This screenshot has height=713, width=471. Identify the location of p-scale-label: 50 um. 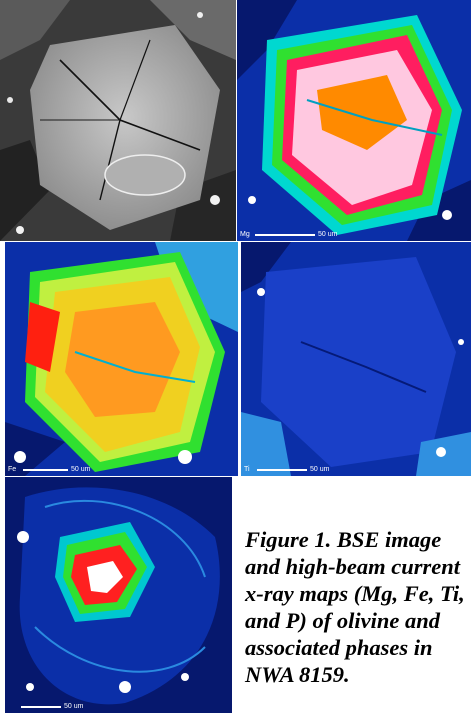
(74, 706).